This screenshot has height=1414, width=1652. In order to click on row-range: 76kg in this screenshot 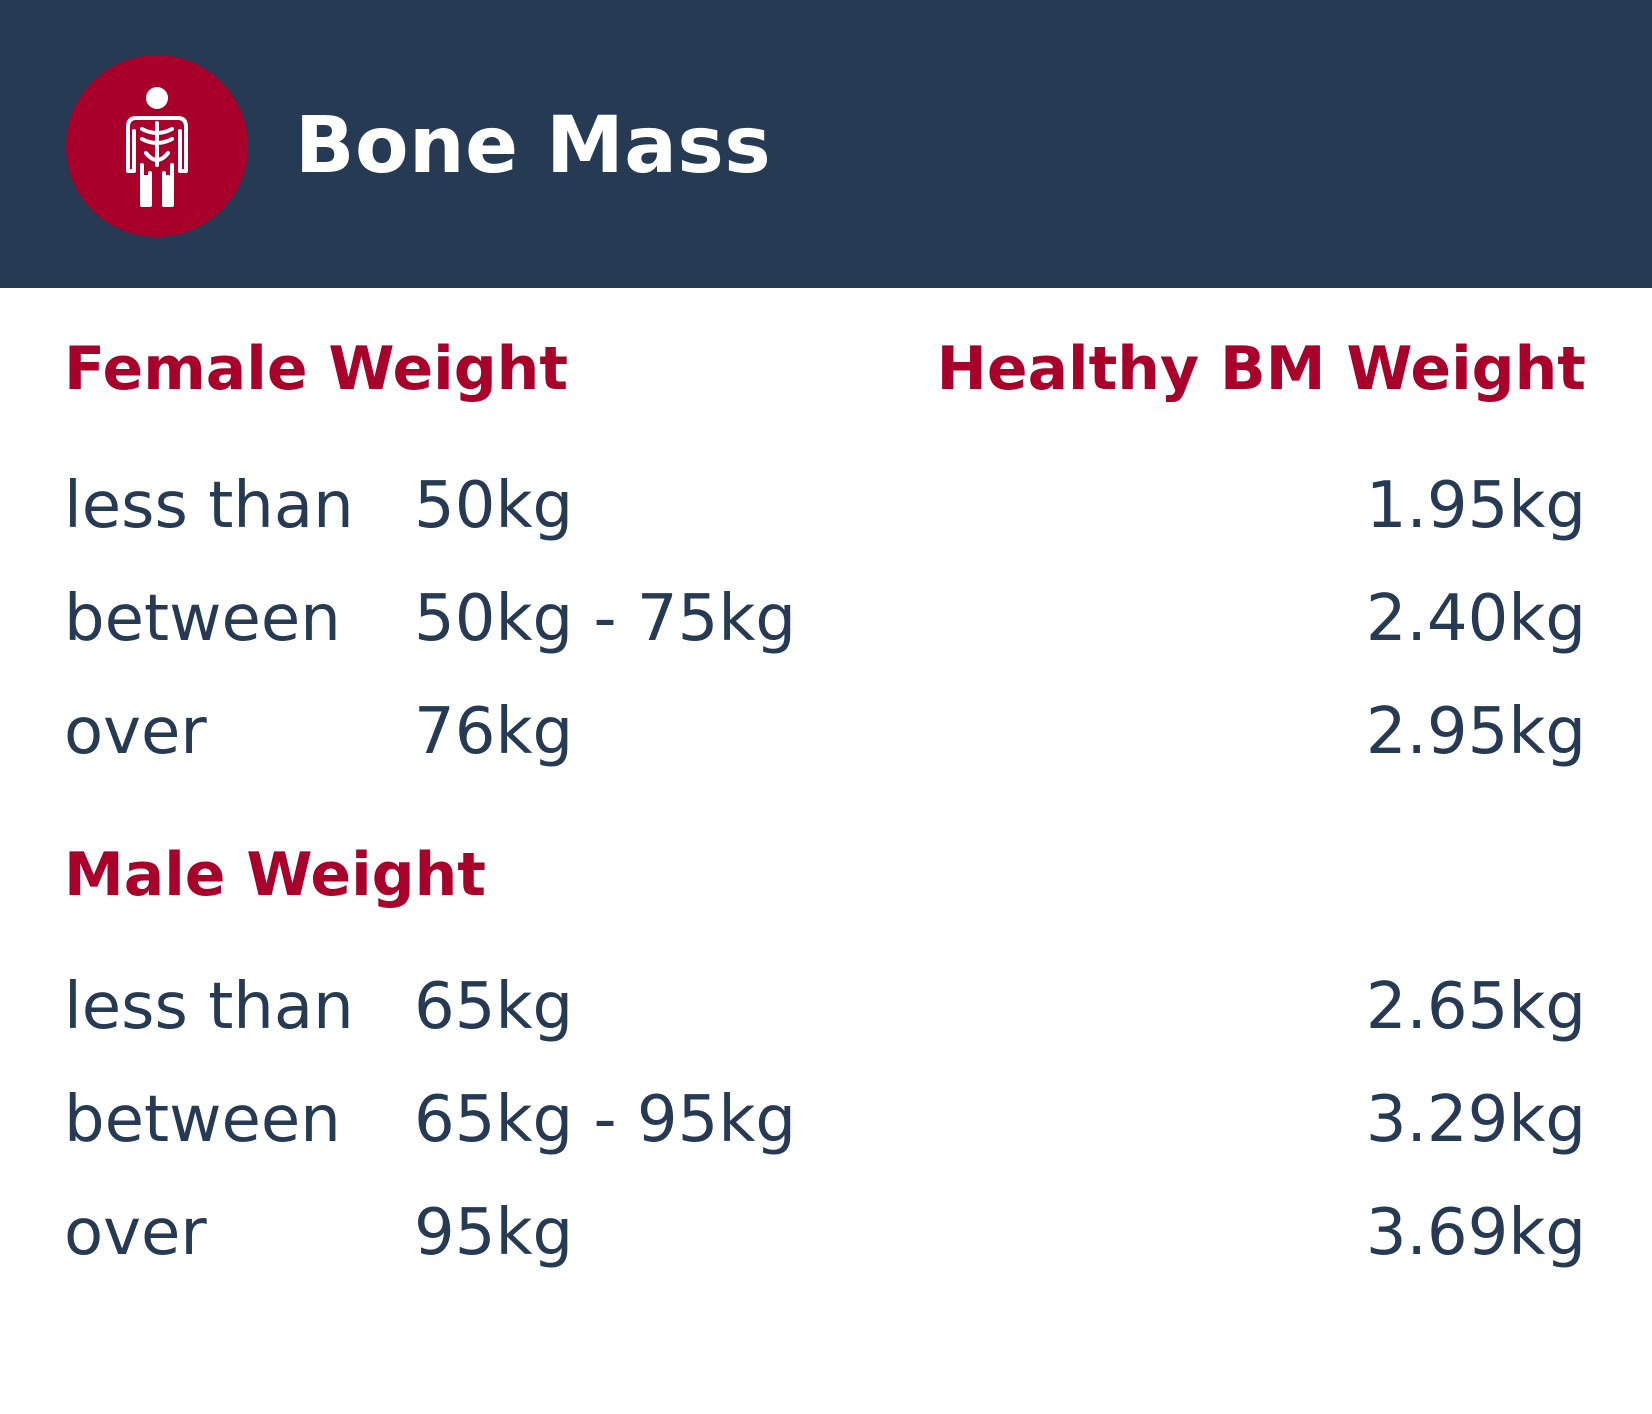, I will do `click(494, 732)`.